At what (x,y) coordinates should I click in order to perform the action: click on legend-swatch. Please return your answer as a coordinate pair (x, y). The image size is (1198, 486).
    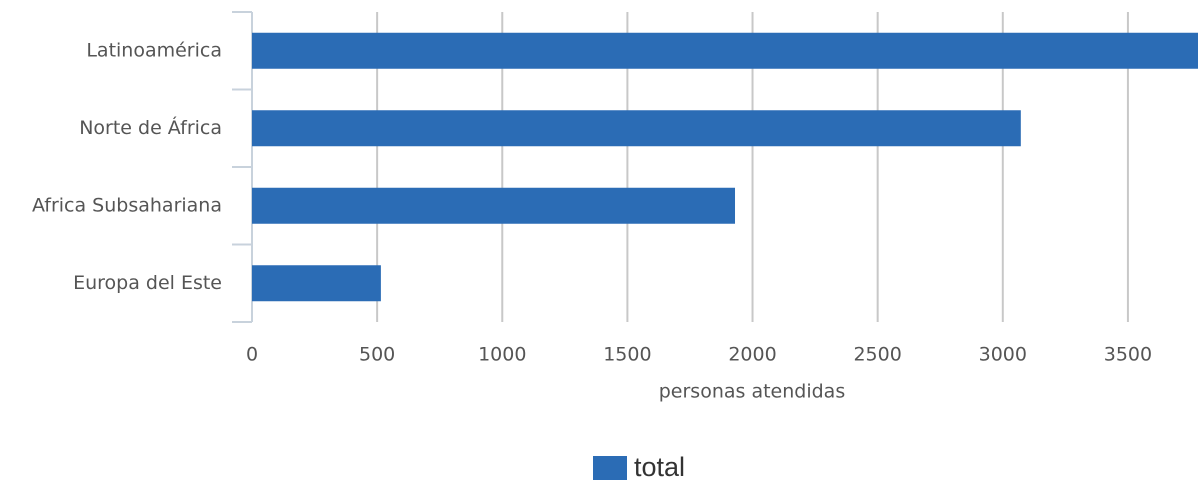
    Looking at the image, I should click on (610, 468).